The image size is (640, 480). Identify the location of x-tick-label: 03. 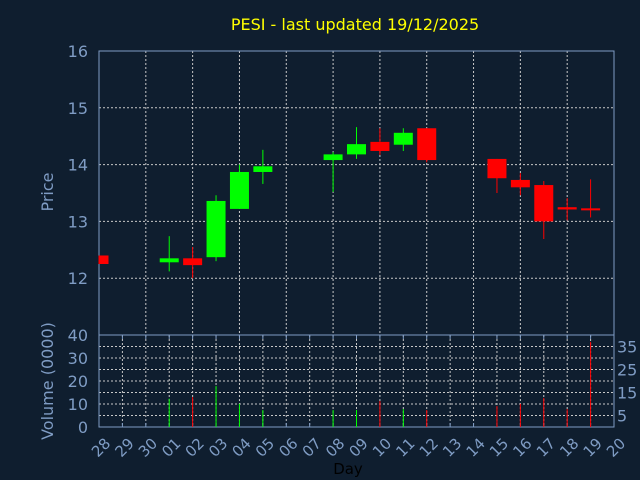
(218, 448).